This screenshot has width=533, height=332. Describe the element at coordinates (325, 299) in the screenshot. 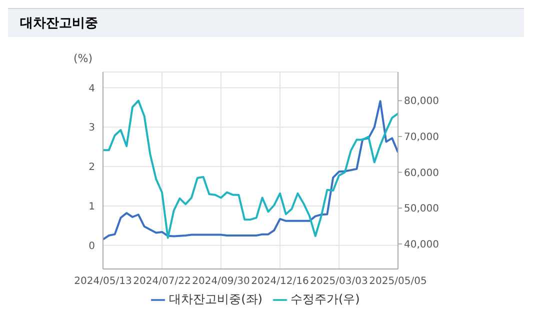

I see `legend-label: 수정주가(우)` at that location.